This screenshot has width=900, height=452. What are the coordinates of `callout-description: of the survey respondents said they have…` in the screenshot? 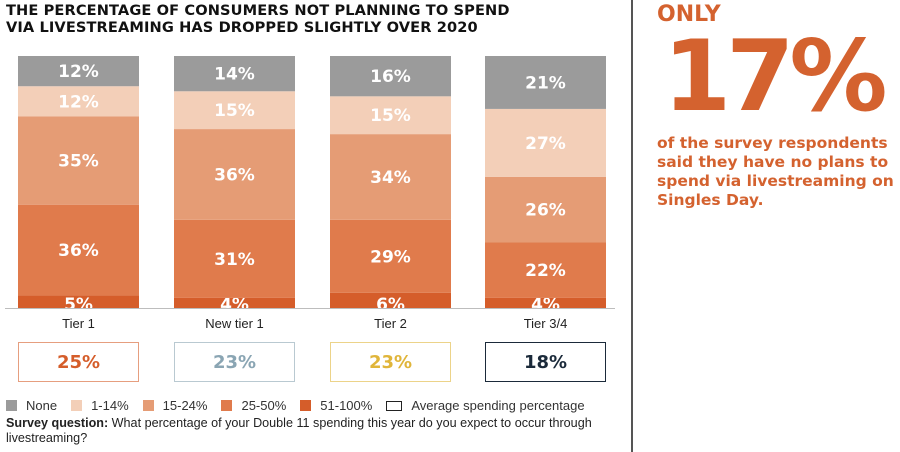 It's located at (775, 171).